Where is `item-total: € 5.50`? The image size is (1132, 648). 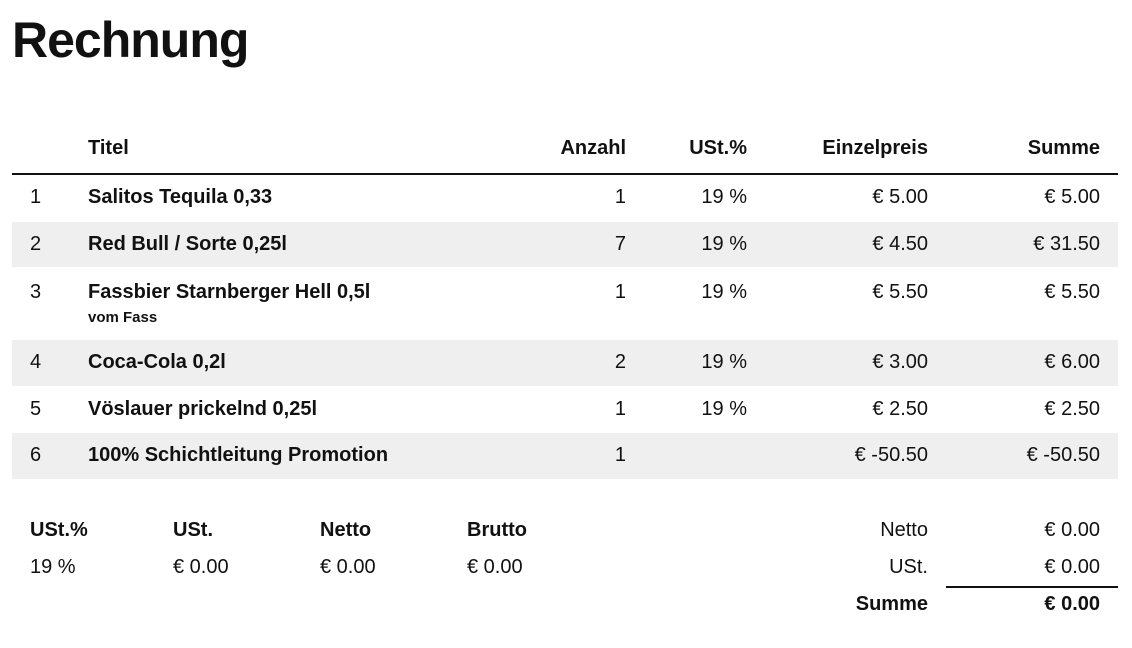
item-total: € 5.50 is located at coordinates (1072, 292).